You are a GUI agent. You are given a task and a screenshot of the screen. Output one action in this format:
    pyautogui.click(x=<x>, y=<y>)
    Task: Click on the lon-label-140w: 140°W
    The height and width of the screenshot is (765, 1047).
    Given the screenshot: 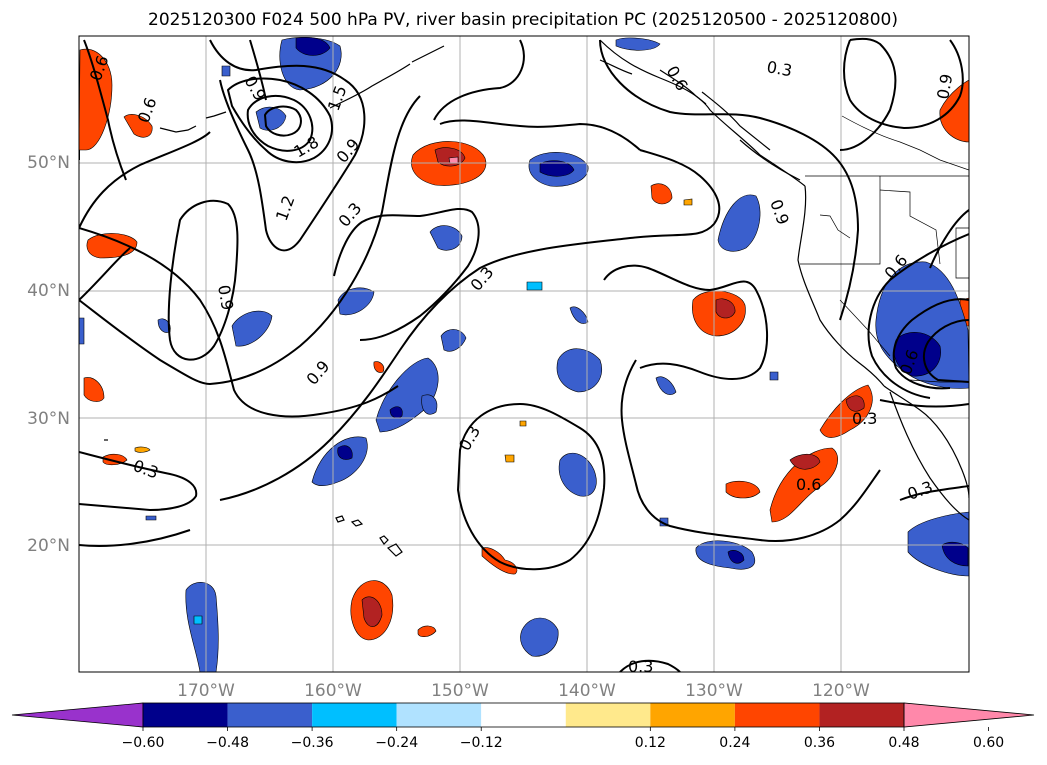 What is the action you would take?
    pyautogui.click(x=587, y=691)
    